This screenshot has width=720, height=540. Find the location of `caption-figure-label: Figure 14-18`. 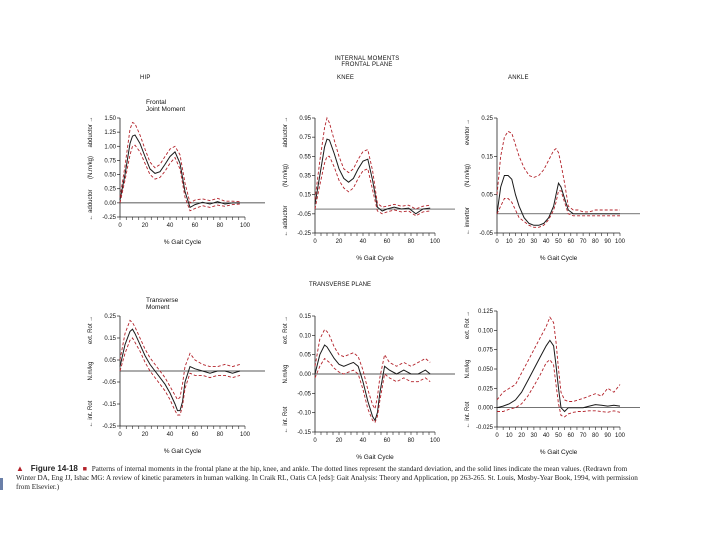

caption-figure-label: Figure 14-18 is located at coordinates (54, 468).